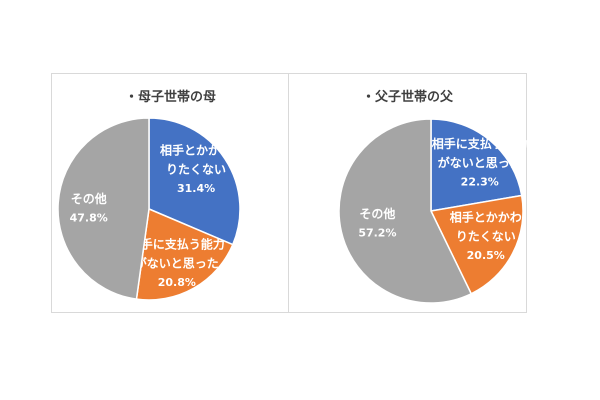 The image size is (600, 400). What do you see at coordinates (170, 97) in the screenshot?
I see `chart-title: ・母子世帯の母` at bounding box center [170, 97].